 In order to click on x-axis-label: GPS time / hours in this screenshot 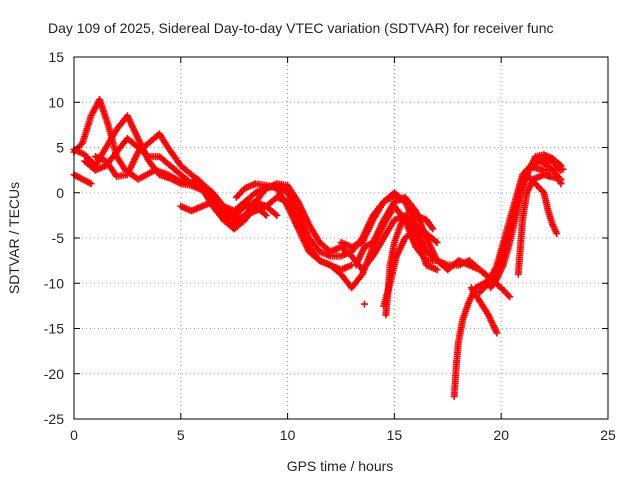, I will do `click(340, 466)`.